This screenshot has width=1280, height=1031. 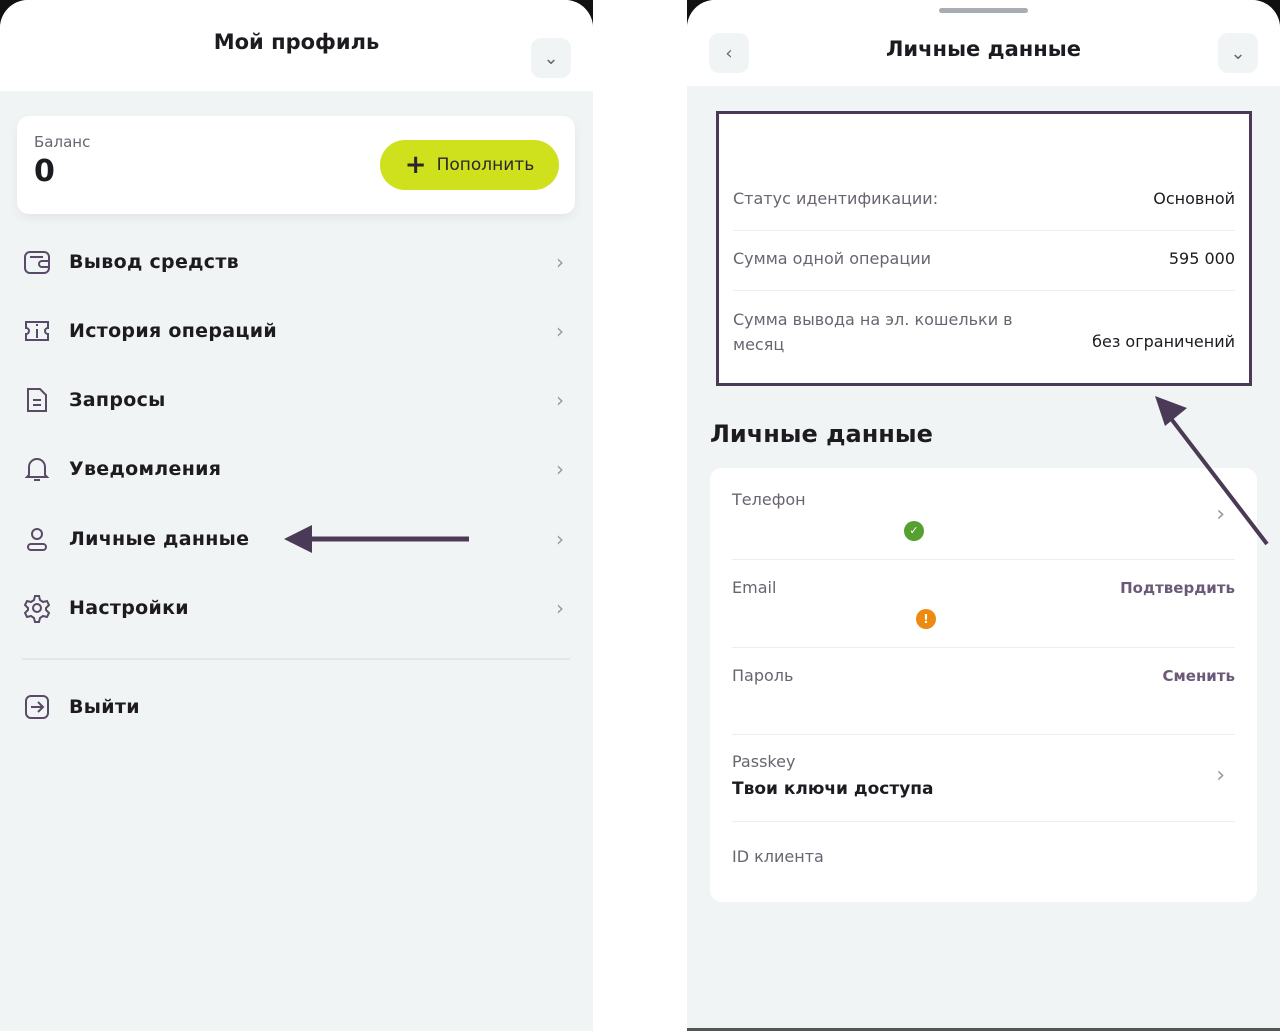 What do you see at coordinates (836, 198) in the screenshot?
I see `limit-label: Статус идентификации:` at bounding box center [836, 198].